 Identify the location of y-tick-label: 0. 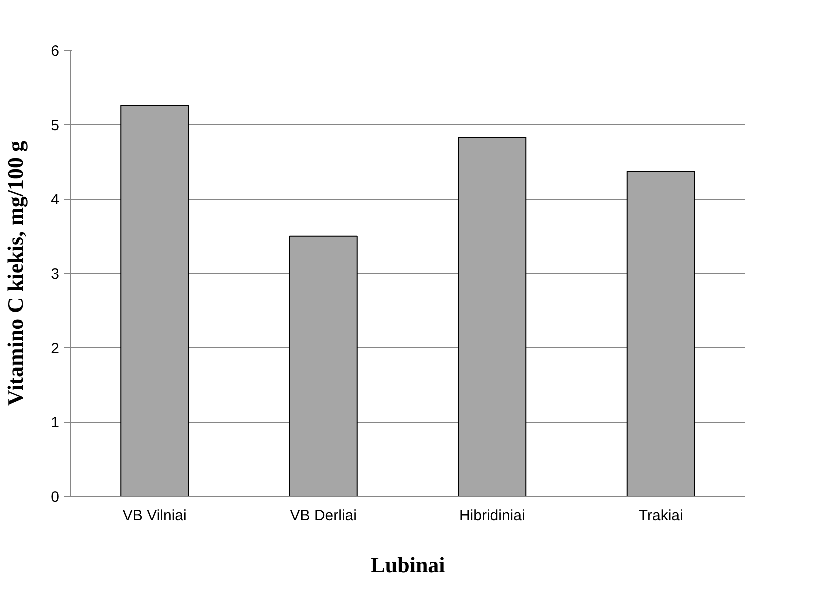
(55, 497).